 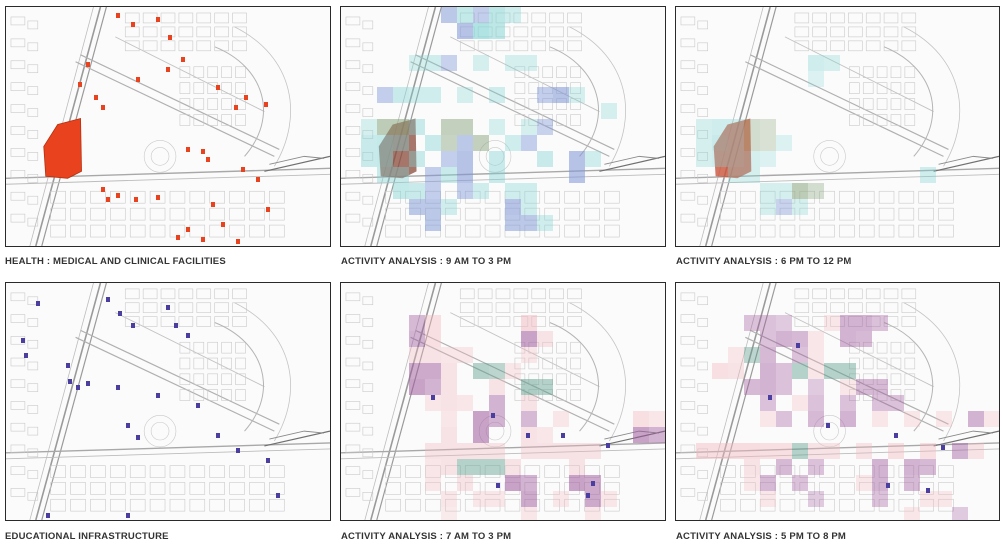 I want to click on map-panel-activity-7am-3pm, so click(x=503, y=401).